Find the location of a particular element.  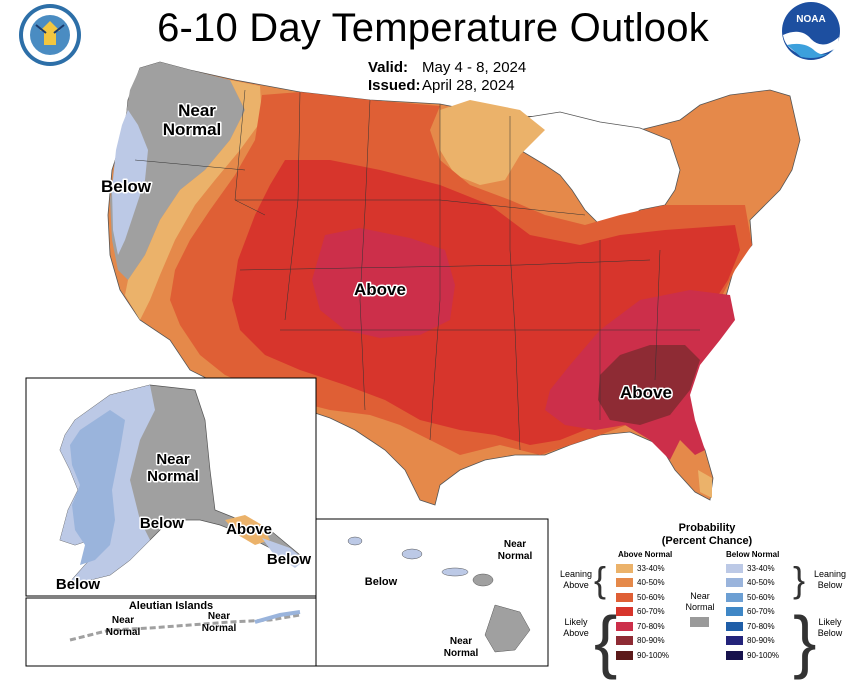

legend-likely-above: Likely Above is located at coordinates (576, 628).